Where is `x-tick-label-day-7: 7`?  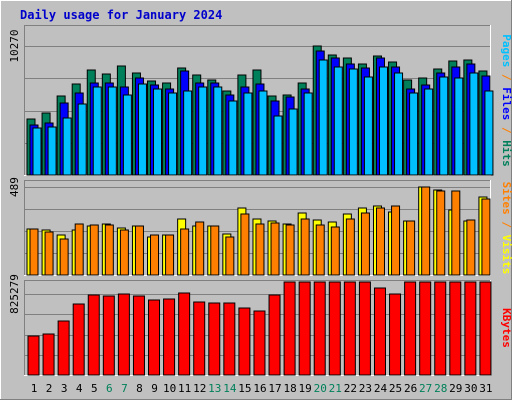 x-tick-label-day-7: 7 is located at coordinates (124, 388).